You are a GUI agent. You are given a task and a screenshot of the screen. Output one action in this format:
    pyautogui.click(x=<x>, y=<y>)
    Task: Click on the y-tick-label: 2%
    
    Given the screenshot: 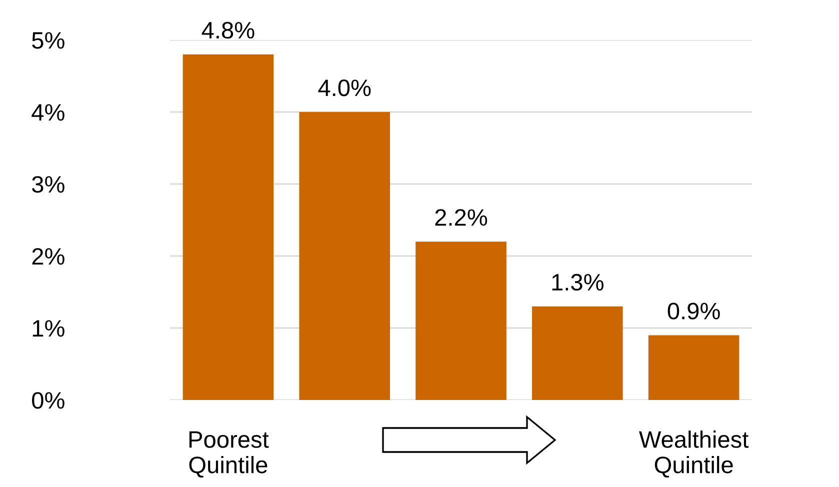 What is the action you would take?
    pyautogui.click(x=48, y=256)
    